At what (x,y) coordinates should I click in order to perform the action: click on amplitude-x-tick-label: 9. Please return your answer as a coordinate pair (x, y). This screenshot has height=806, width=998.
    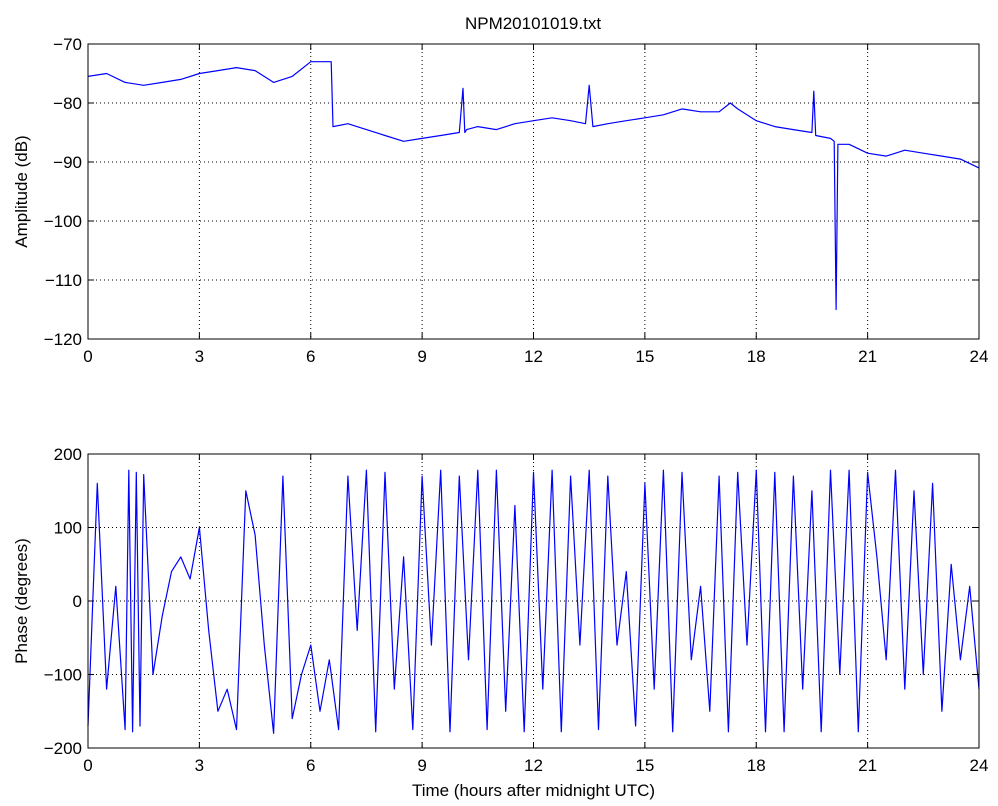
    Looking at the image, I should click on (421, 356).